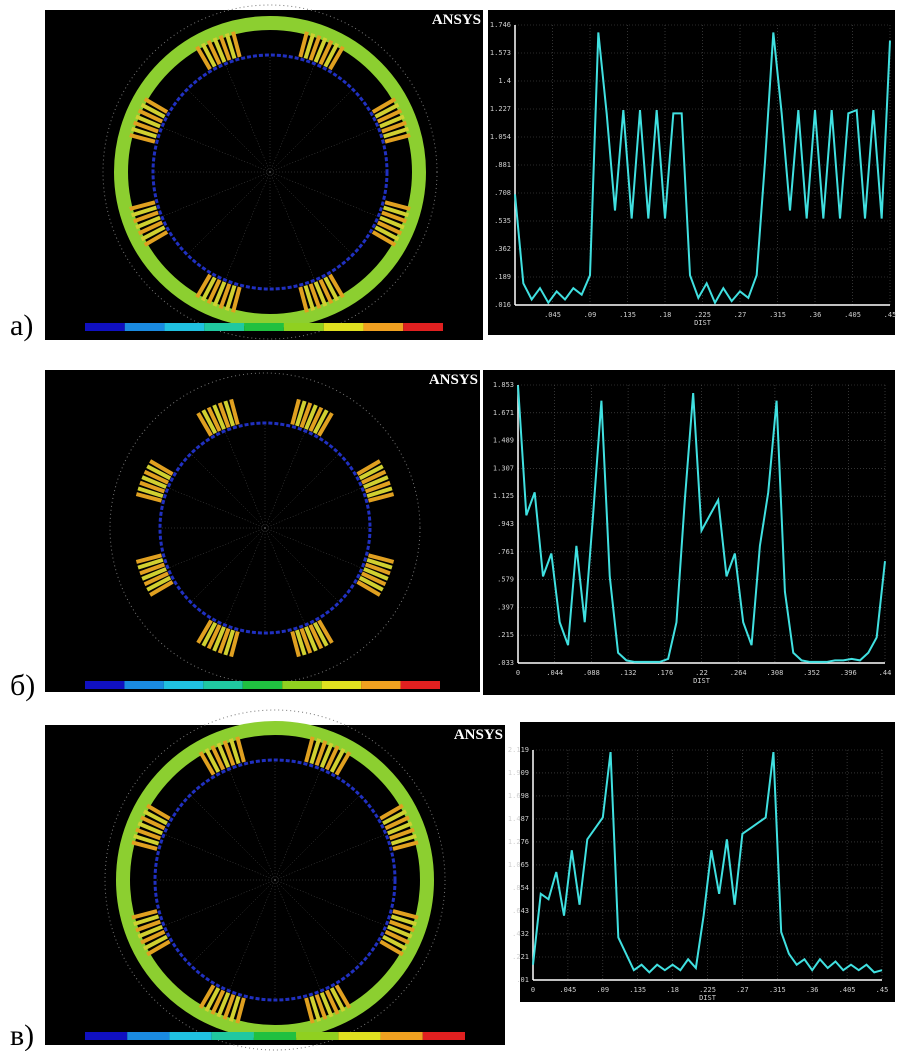 The width and height of the screenshot is (899, 1051). I want to click on stator-ring, so click(270, 172).